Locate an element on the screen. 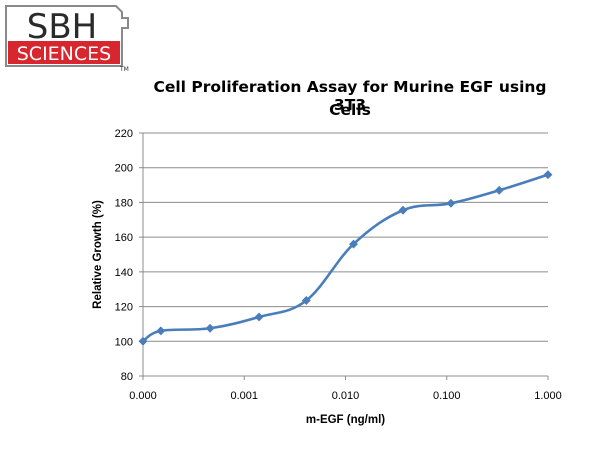 The width and height of the screenshot is (600, 450). x-tick-label: 0.001 is located at coordinates (244, 396).